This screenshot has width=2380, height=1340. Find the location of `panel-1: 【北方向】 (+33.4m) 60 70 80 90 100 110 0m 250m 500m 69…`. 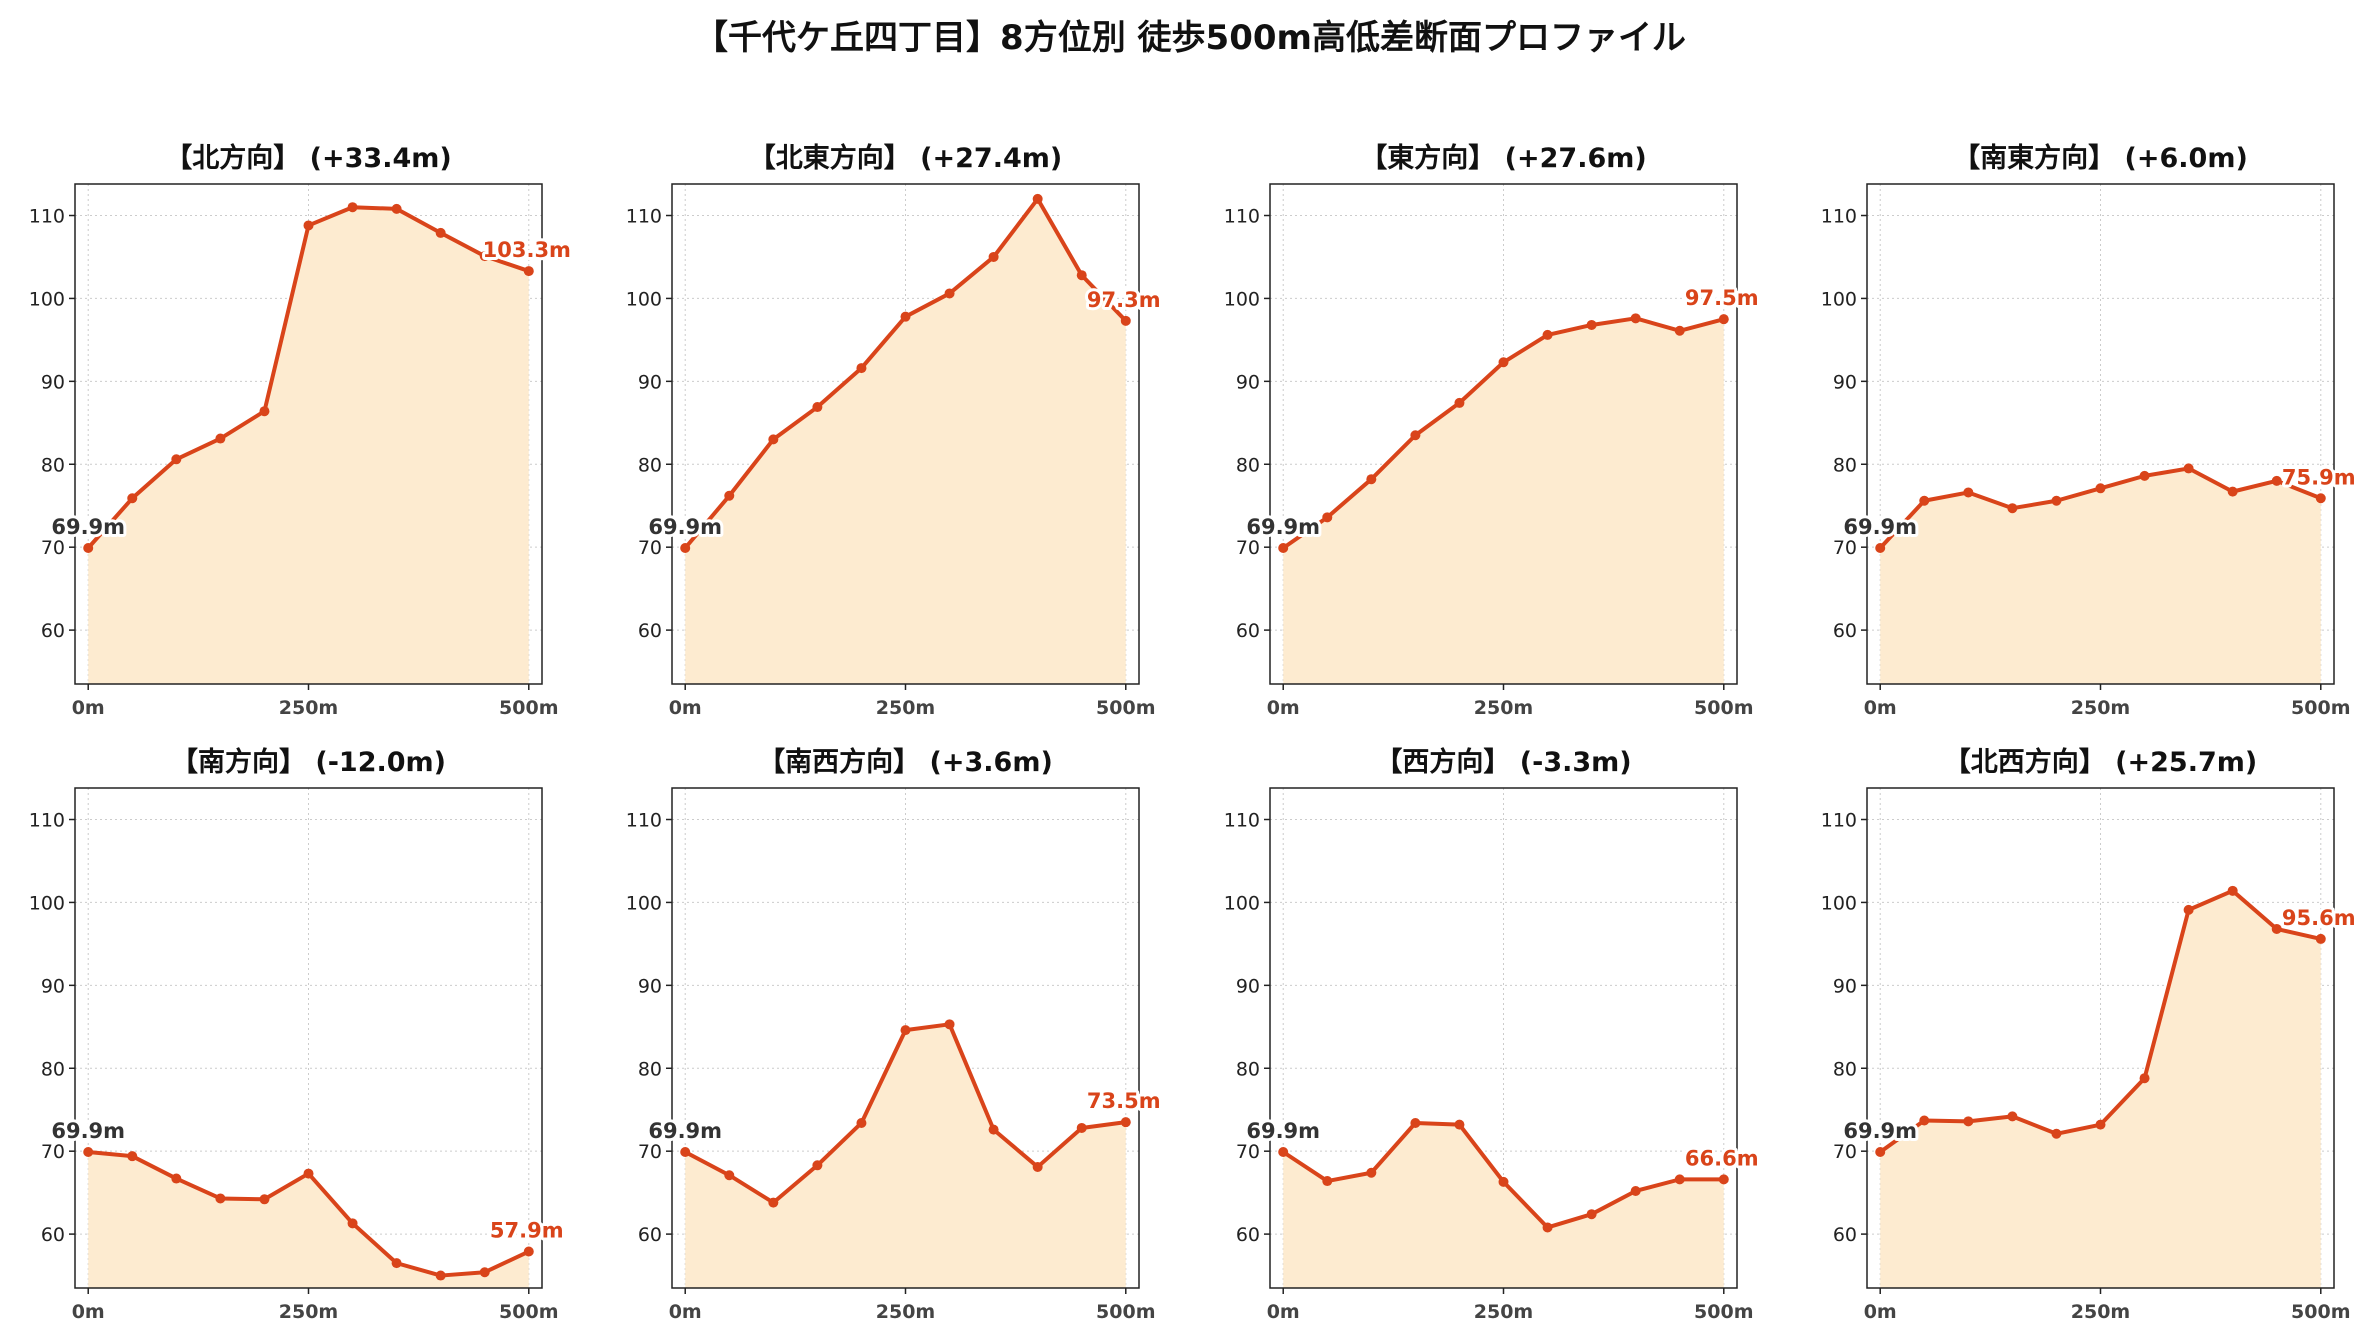

panel-1: 【北方向】 (+33.4m) 60 70 80 90 100 110 0m 250m 500m 69… is located at coordinates (301, 430).